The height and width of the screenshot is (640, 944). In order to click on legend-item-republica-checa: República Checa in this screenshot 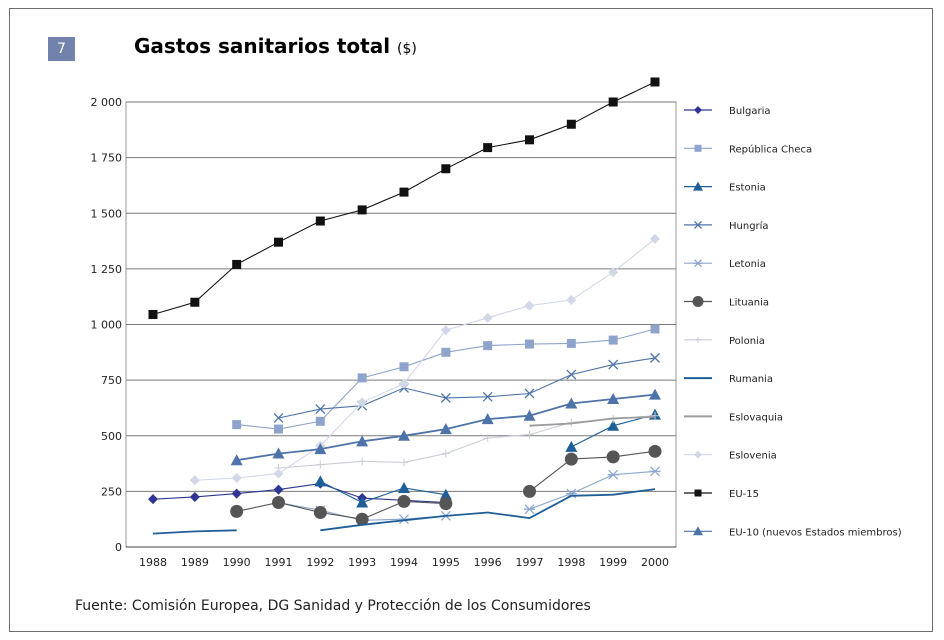, I will do `click(748, 149)`.